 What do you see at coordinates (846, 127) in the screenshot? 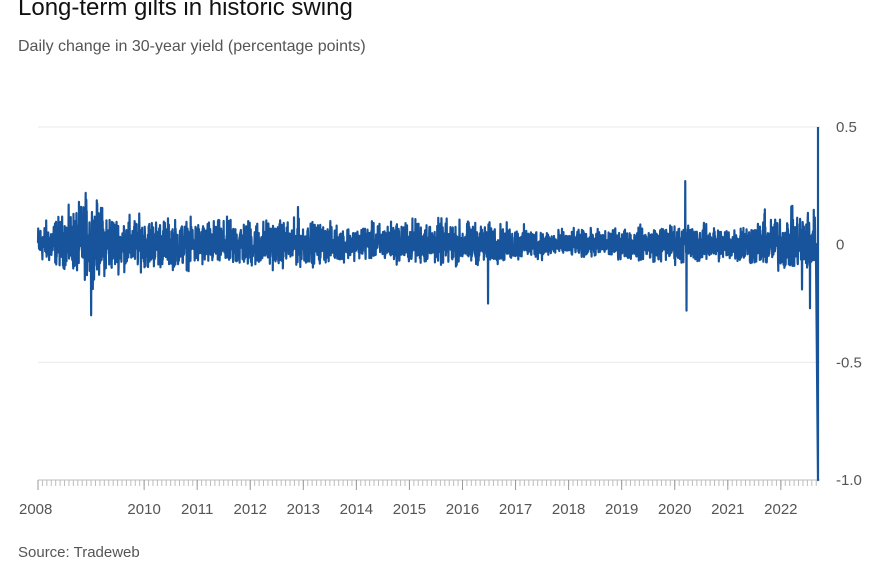
I see `y-tick-label: 0.5` at bounding box center [846, 127].